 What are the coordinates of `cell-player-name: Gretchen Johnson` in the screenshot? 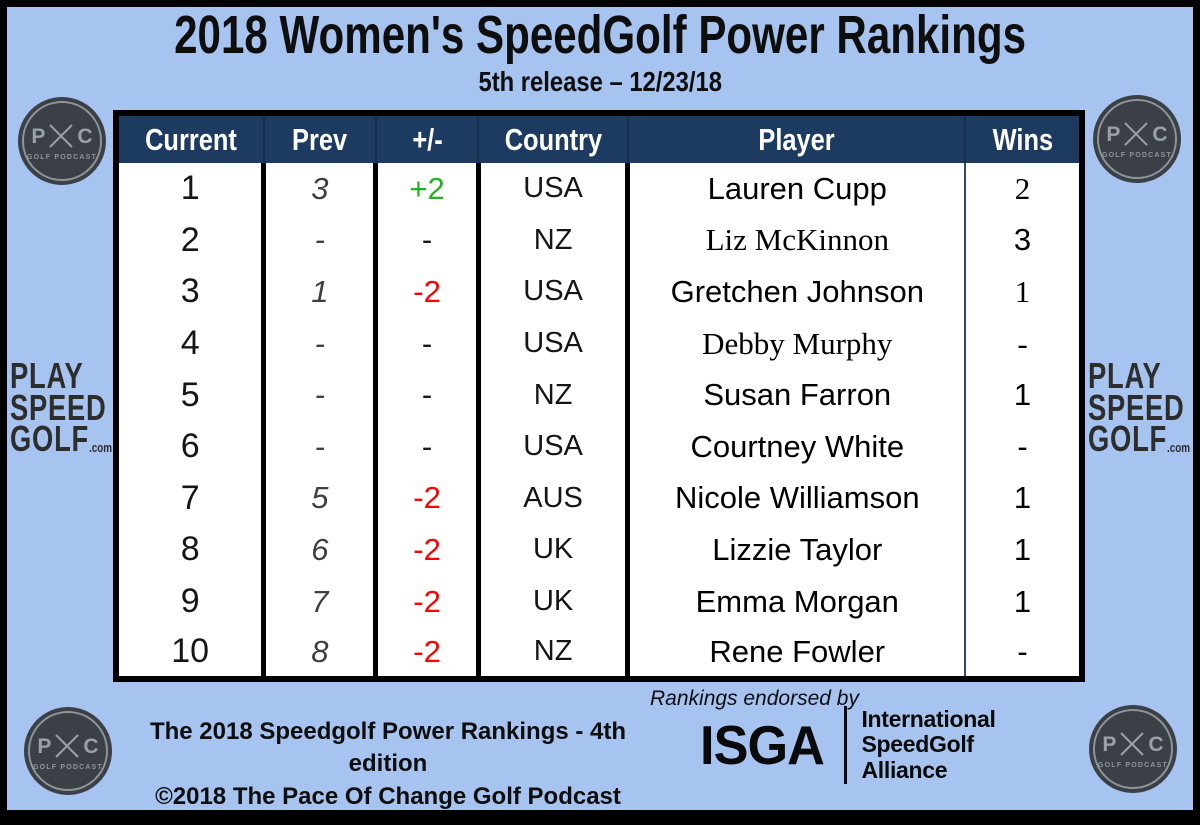 It's located at (797, 292).